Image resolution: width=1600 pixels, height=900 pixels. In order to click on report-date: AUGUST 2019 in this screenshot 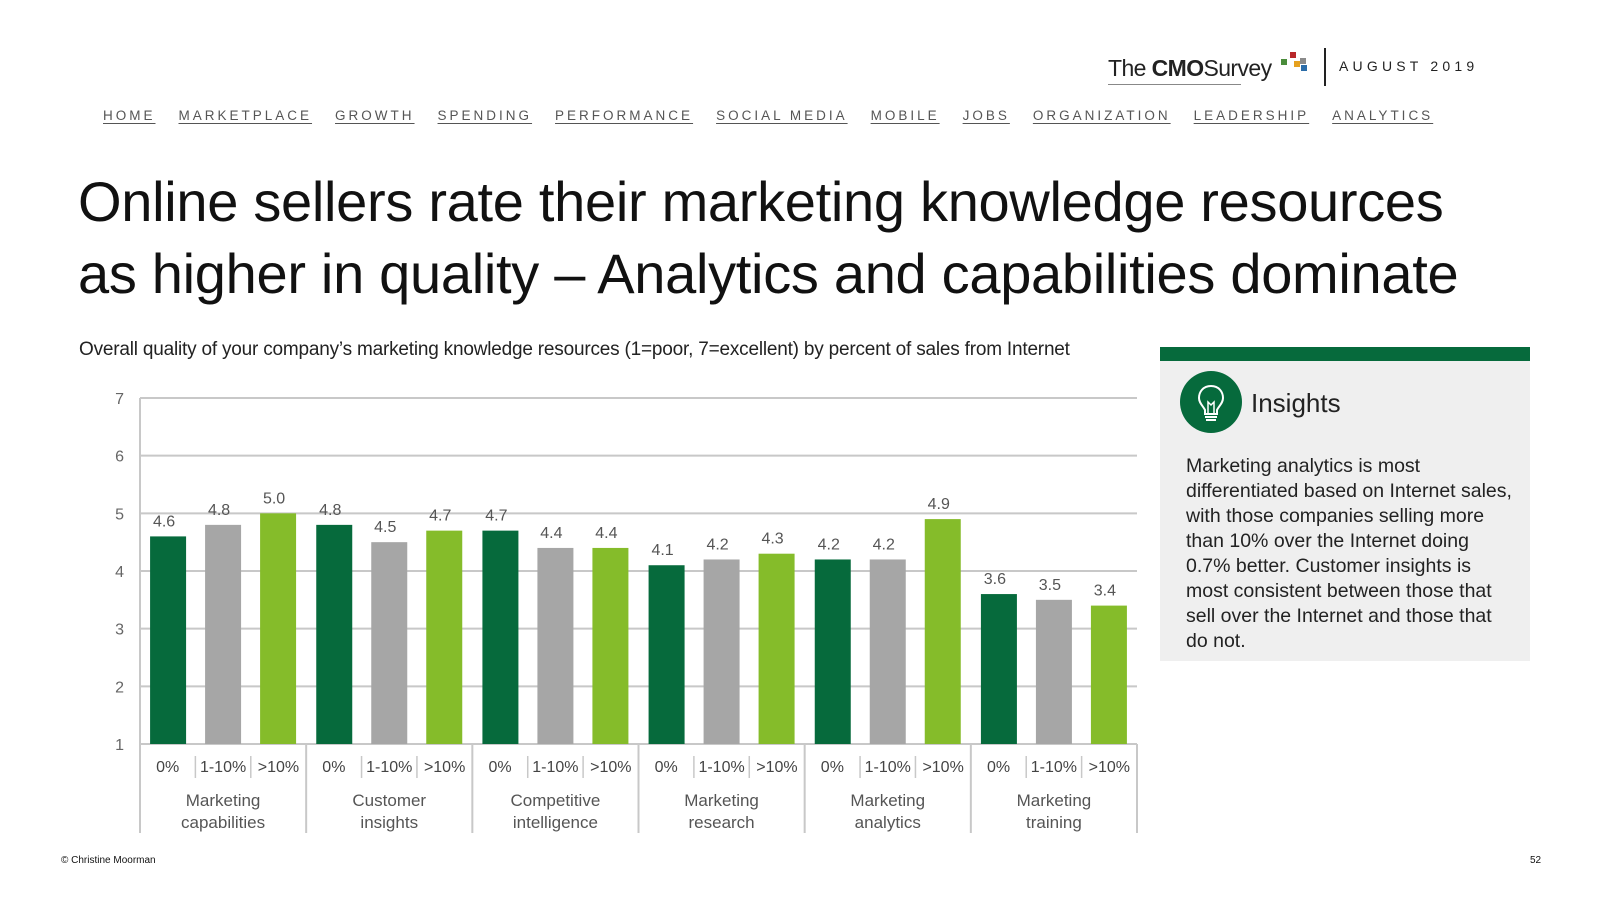, I will do `click(1409, 66)`.